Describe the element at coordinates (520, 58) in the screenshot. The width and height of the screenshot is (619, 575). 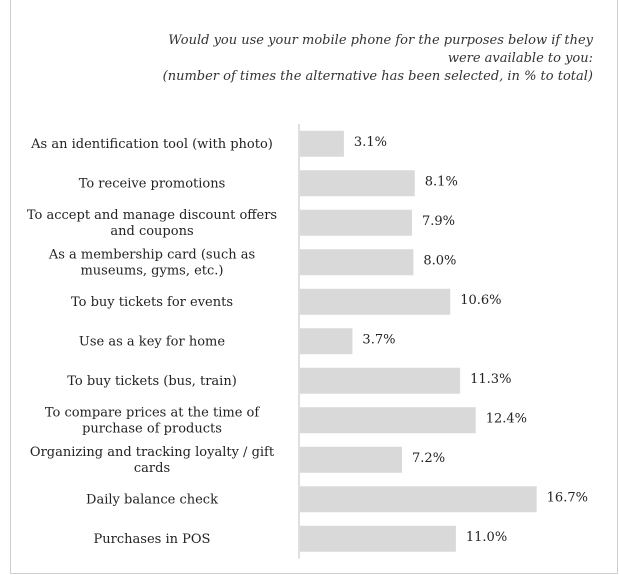
I see `chart-title-line-2: were available to you:` at that location.